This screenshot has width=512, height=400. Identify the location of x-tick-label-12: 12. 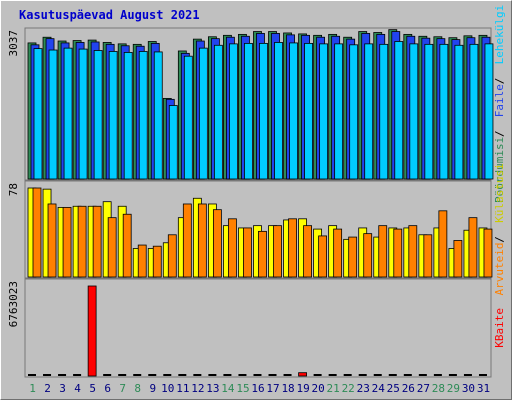
(197, 388).